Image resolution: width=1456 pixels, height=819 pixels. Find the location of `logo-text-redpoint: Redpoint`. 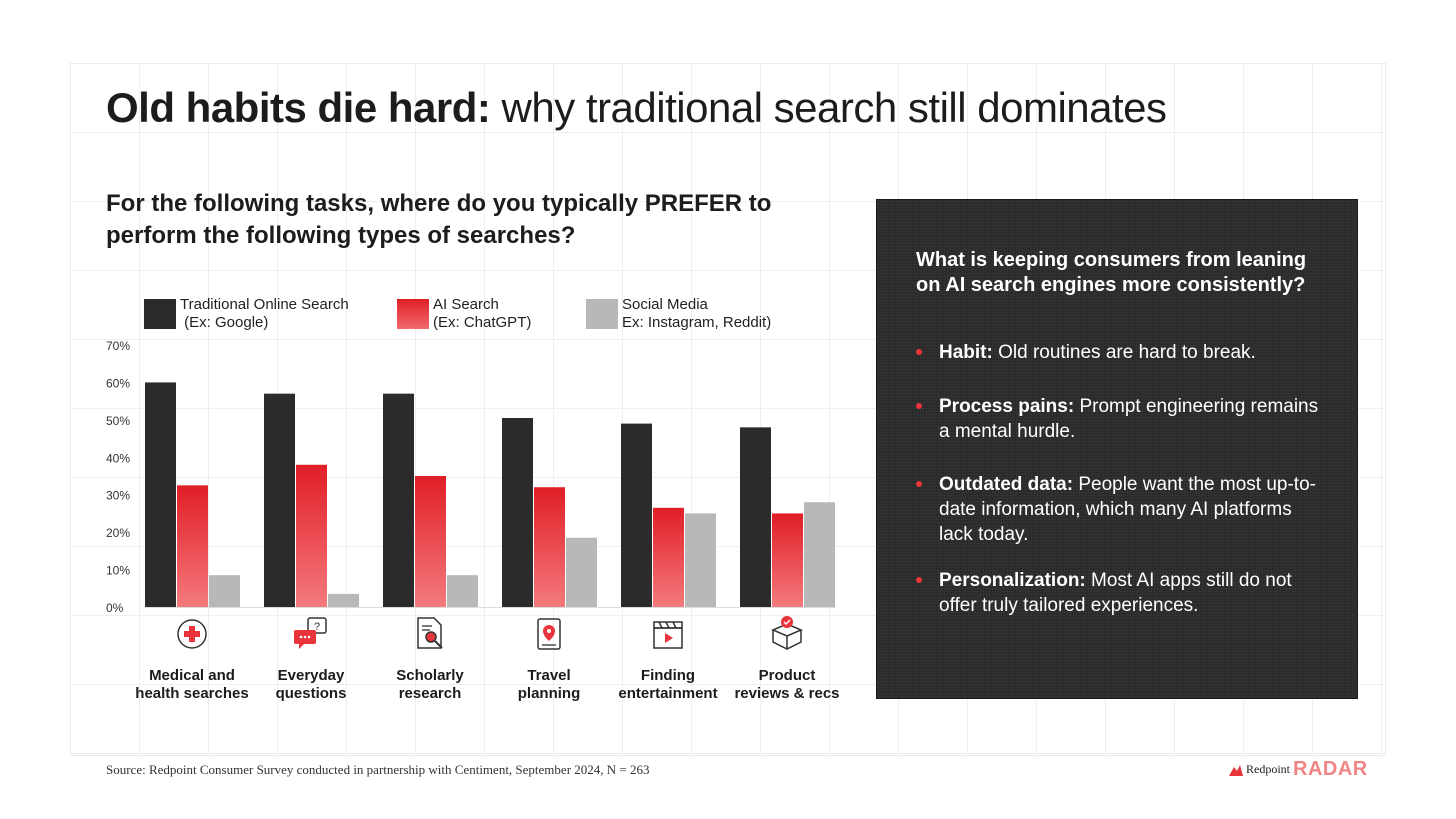

logo-text-redpoint: Redpoint is located at coordinates (1268, 769).